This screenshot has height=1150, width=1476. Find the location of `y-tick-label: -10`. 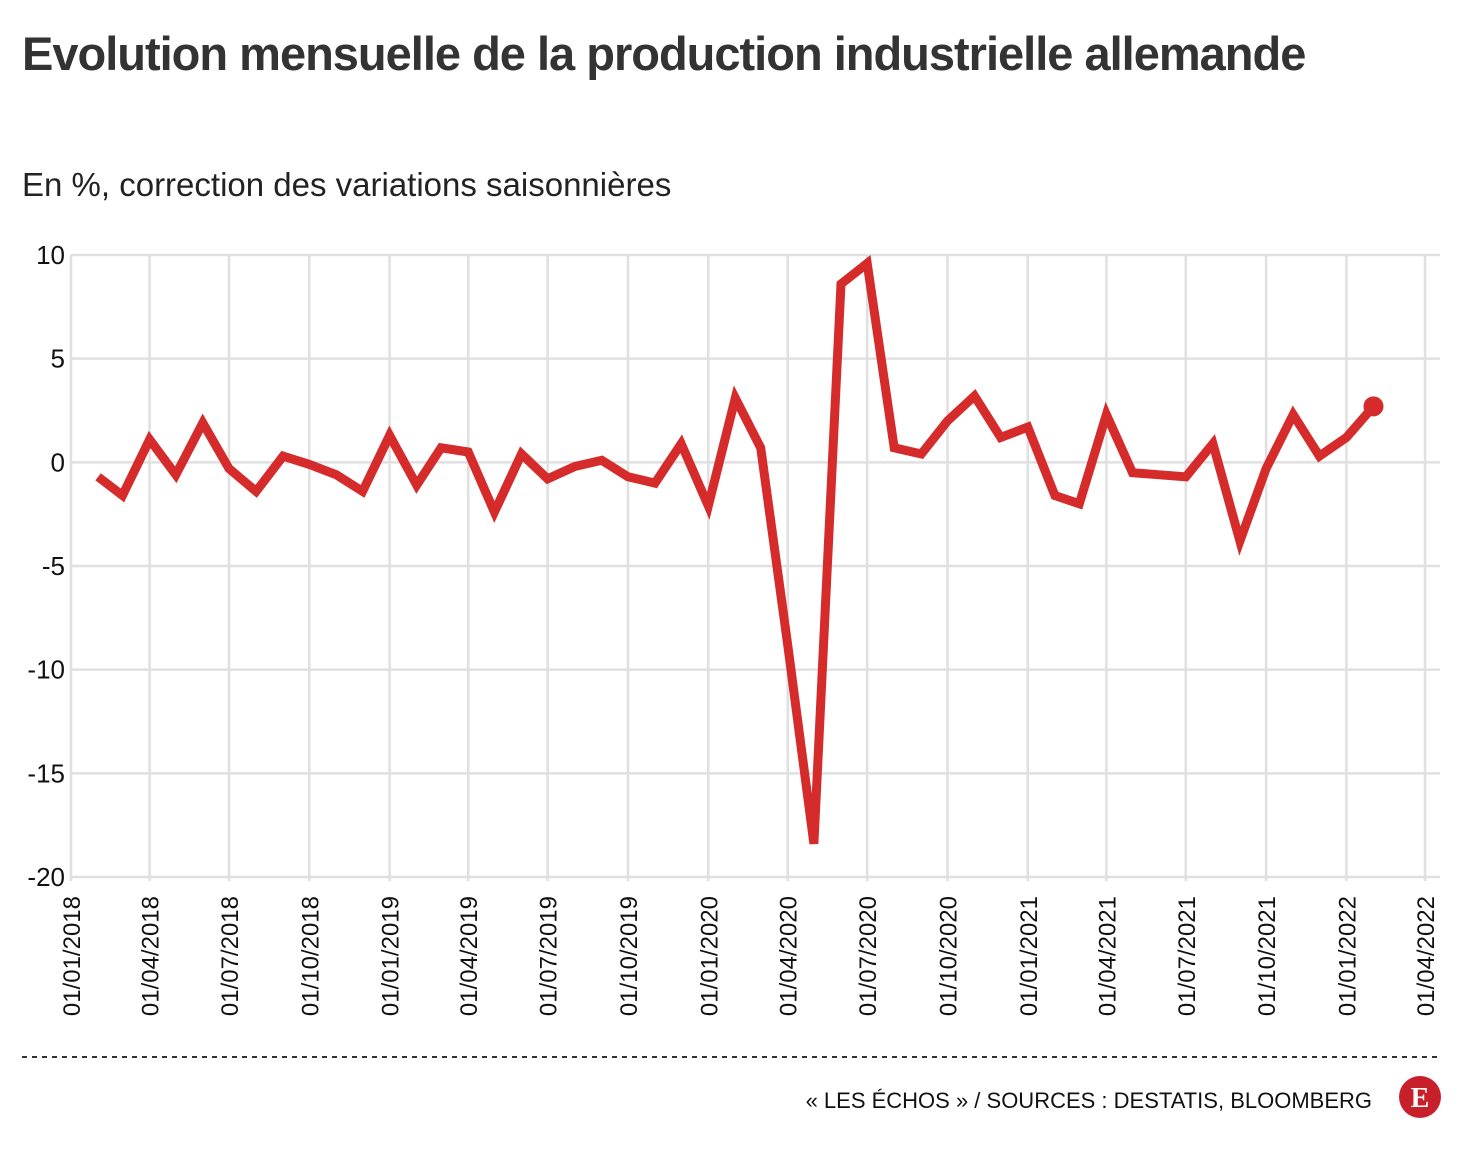

y-tick-label: -10 is located at coordinates (46, 670).